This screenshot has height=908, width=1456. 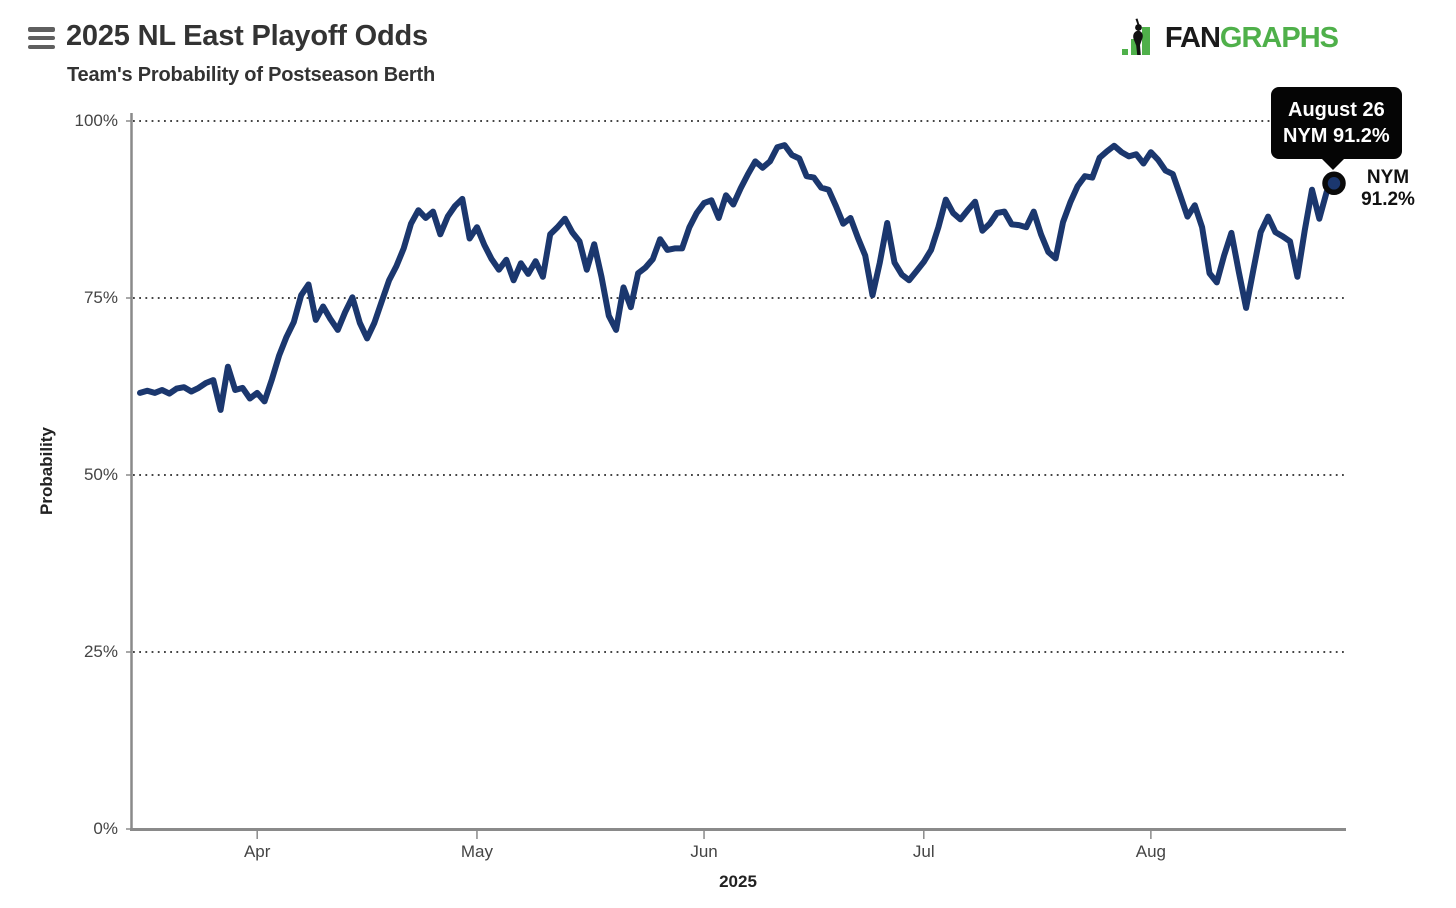 I want to click on page-title: 2025 NL East Playoff Odds, so click(x=247, y=36).